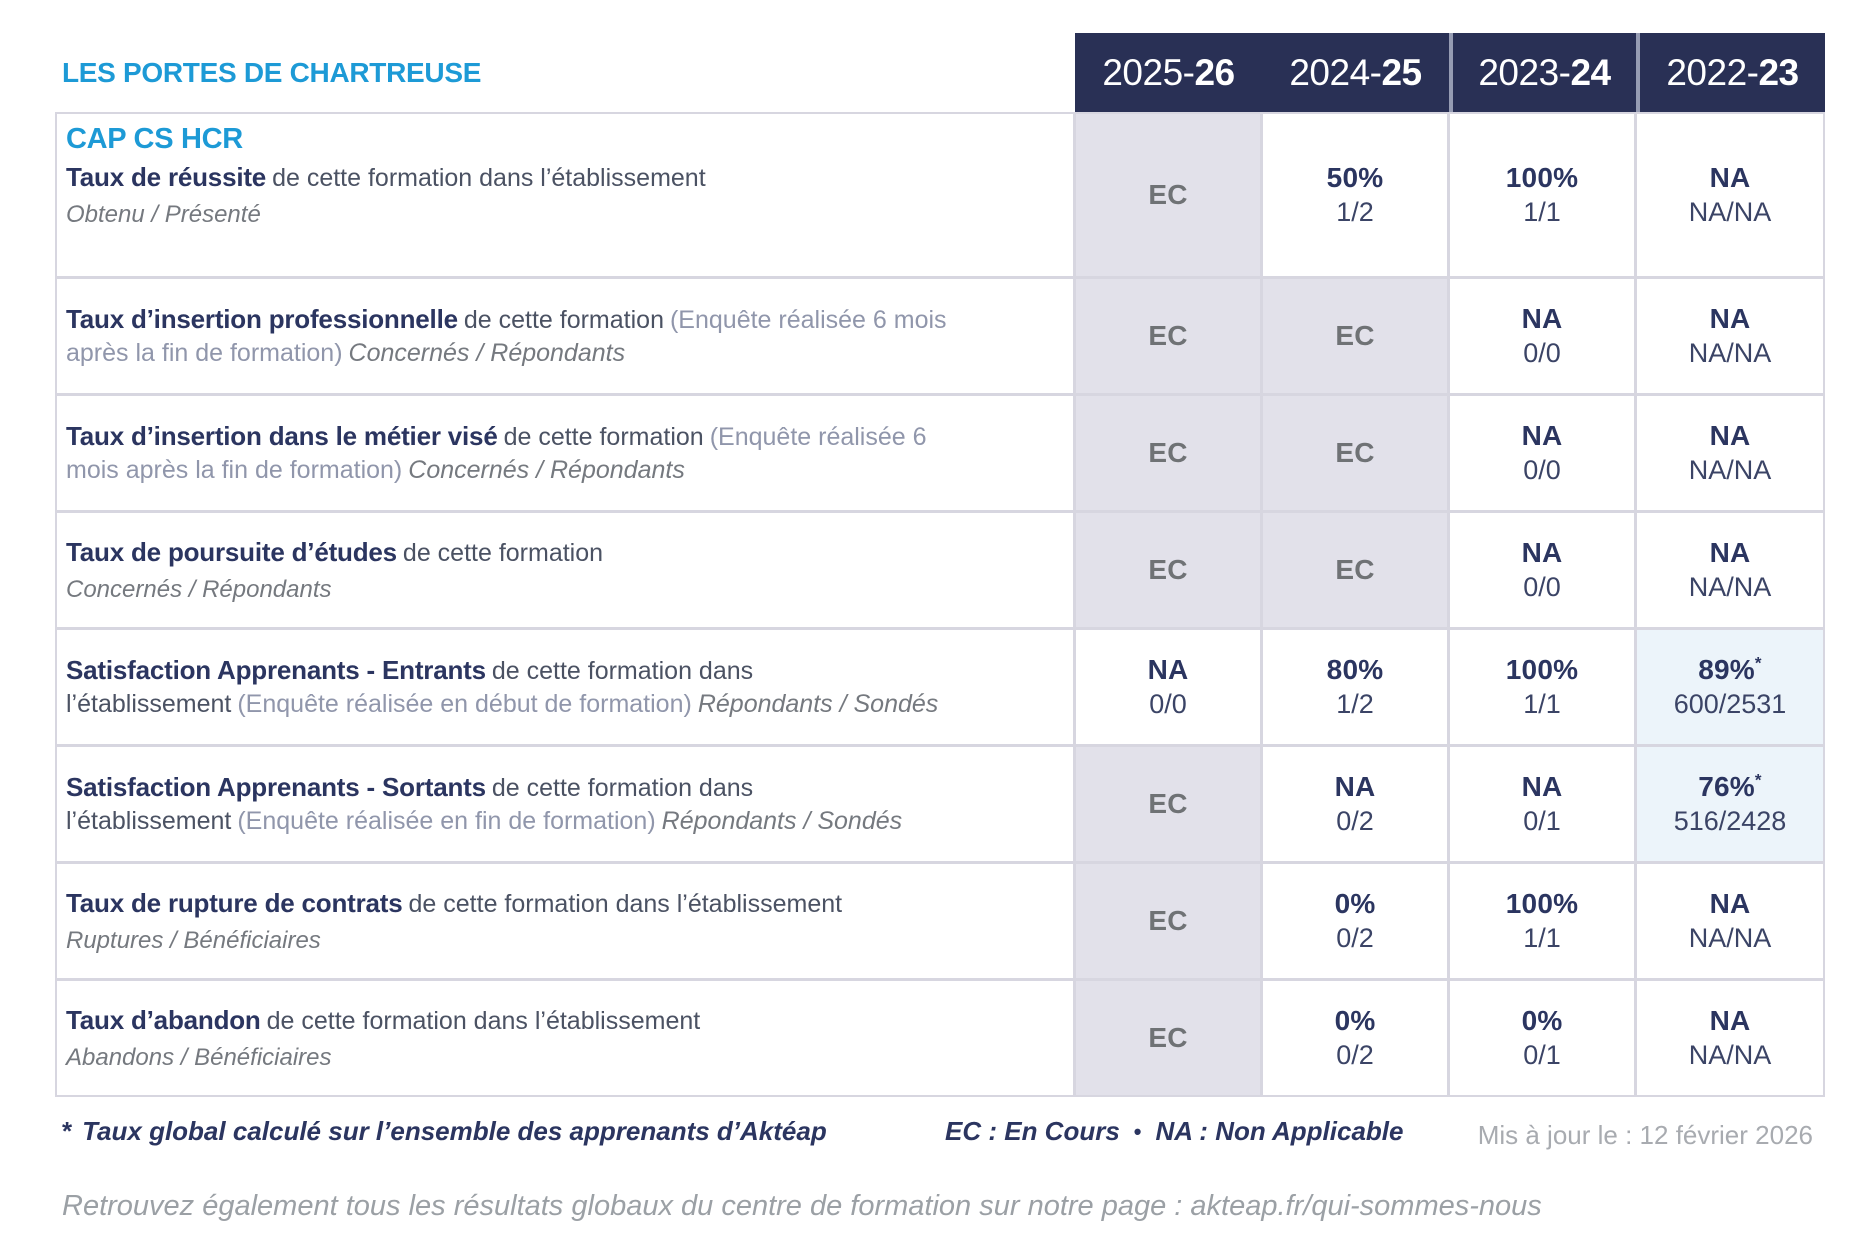 This screenshot has height=1250, width=1875. I want to click on year-header-2025-26: 2025- 26, so click(1168, 72).